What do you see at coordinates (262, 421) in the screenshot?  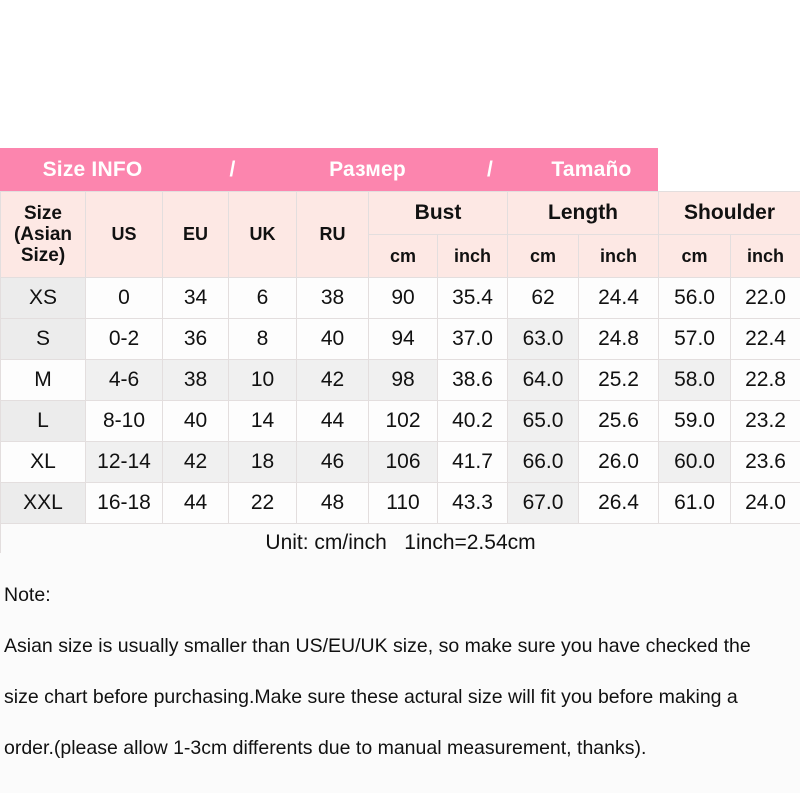 I see `row-l-uk: 14` at bounding box center [262, 421].